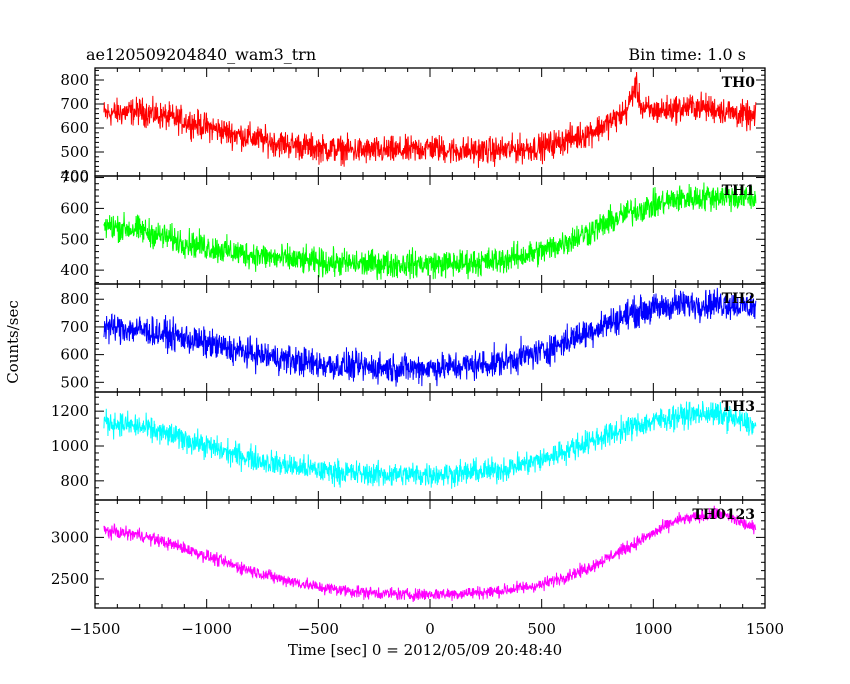  I want to click on panel-th2: 500 600 700 800 TH2, so click(413, 338).